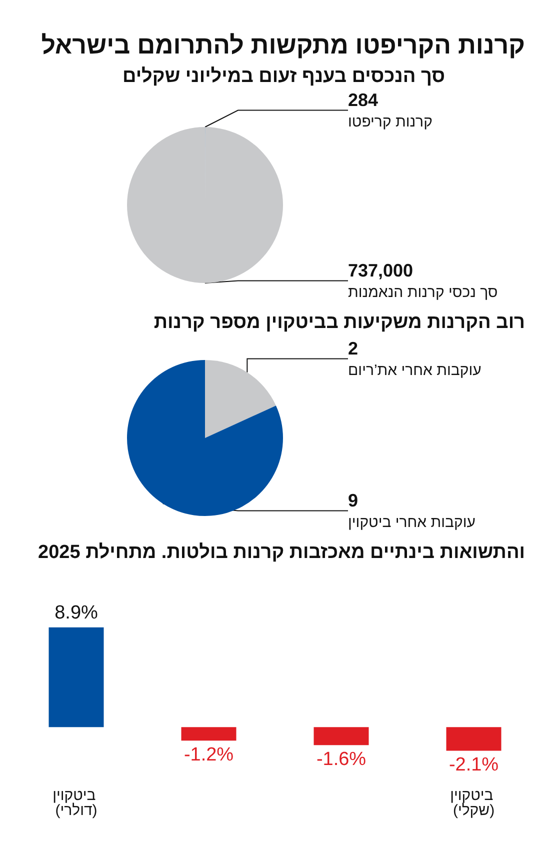  I want to click on data-label: -2.1%, so click(473, 765).